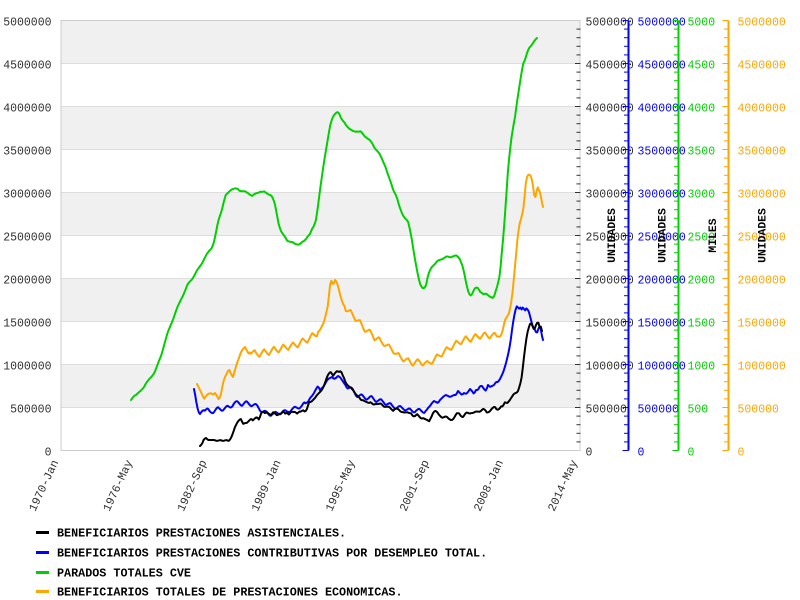  What do you see at coordinates (124, 574) in the screenshot?
I see `svg-text: PARADOS TOTALES CVE` at bounding box center [124, 574].